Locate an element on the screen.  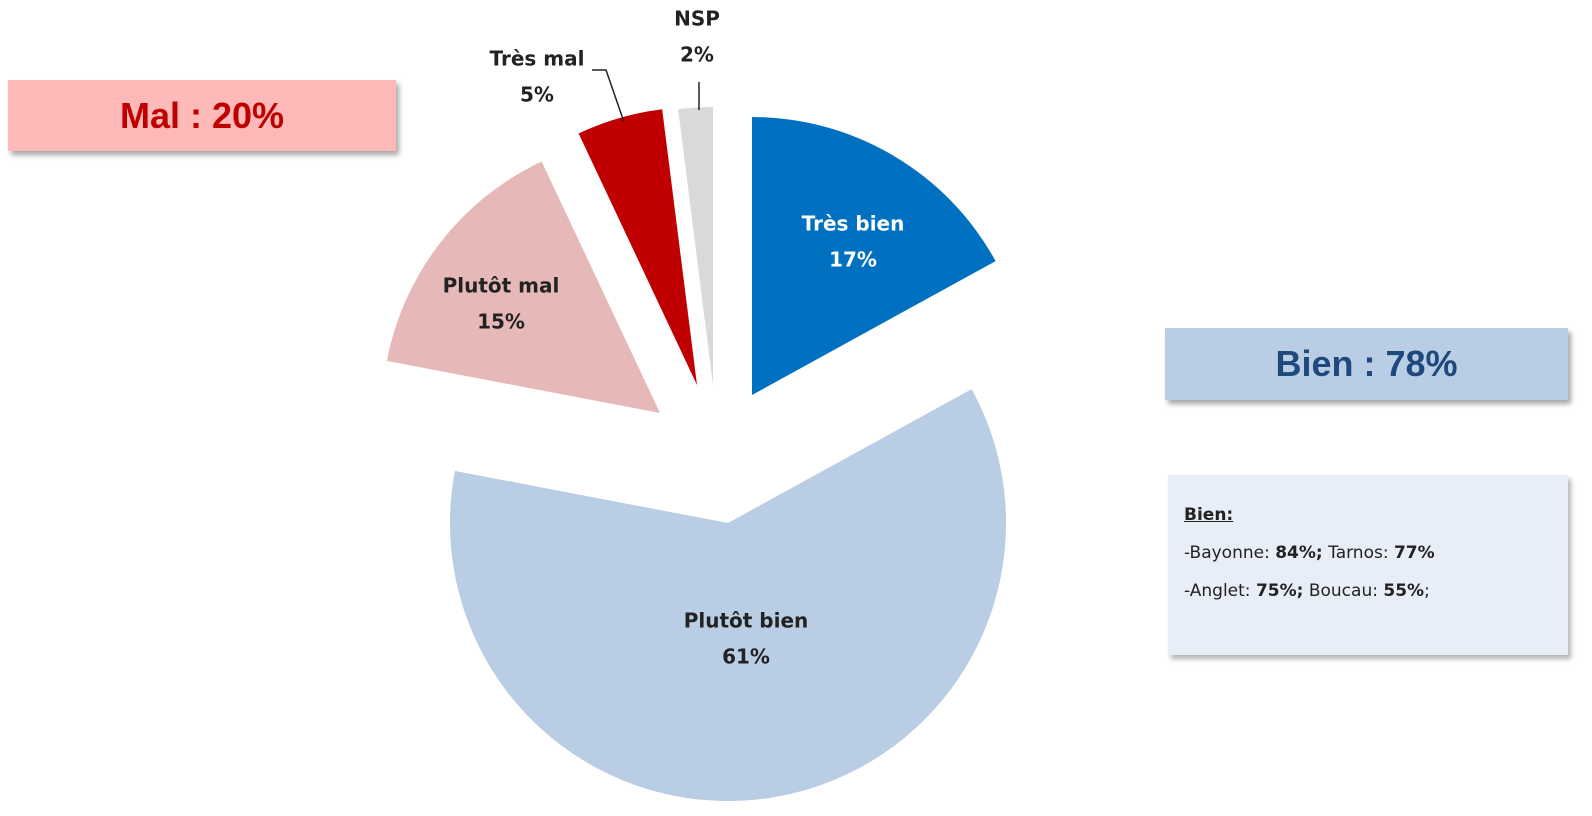
slice-value-label: 17% is located at coordinates (853, 260).